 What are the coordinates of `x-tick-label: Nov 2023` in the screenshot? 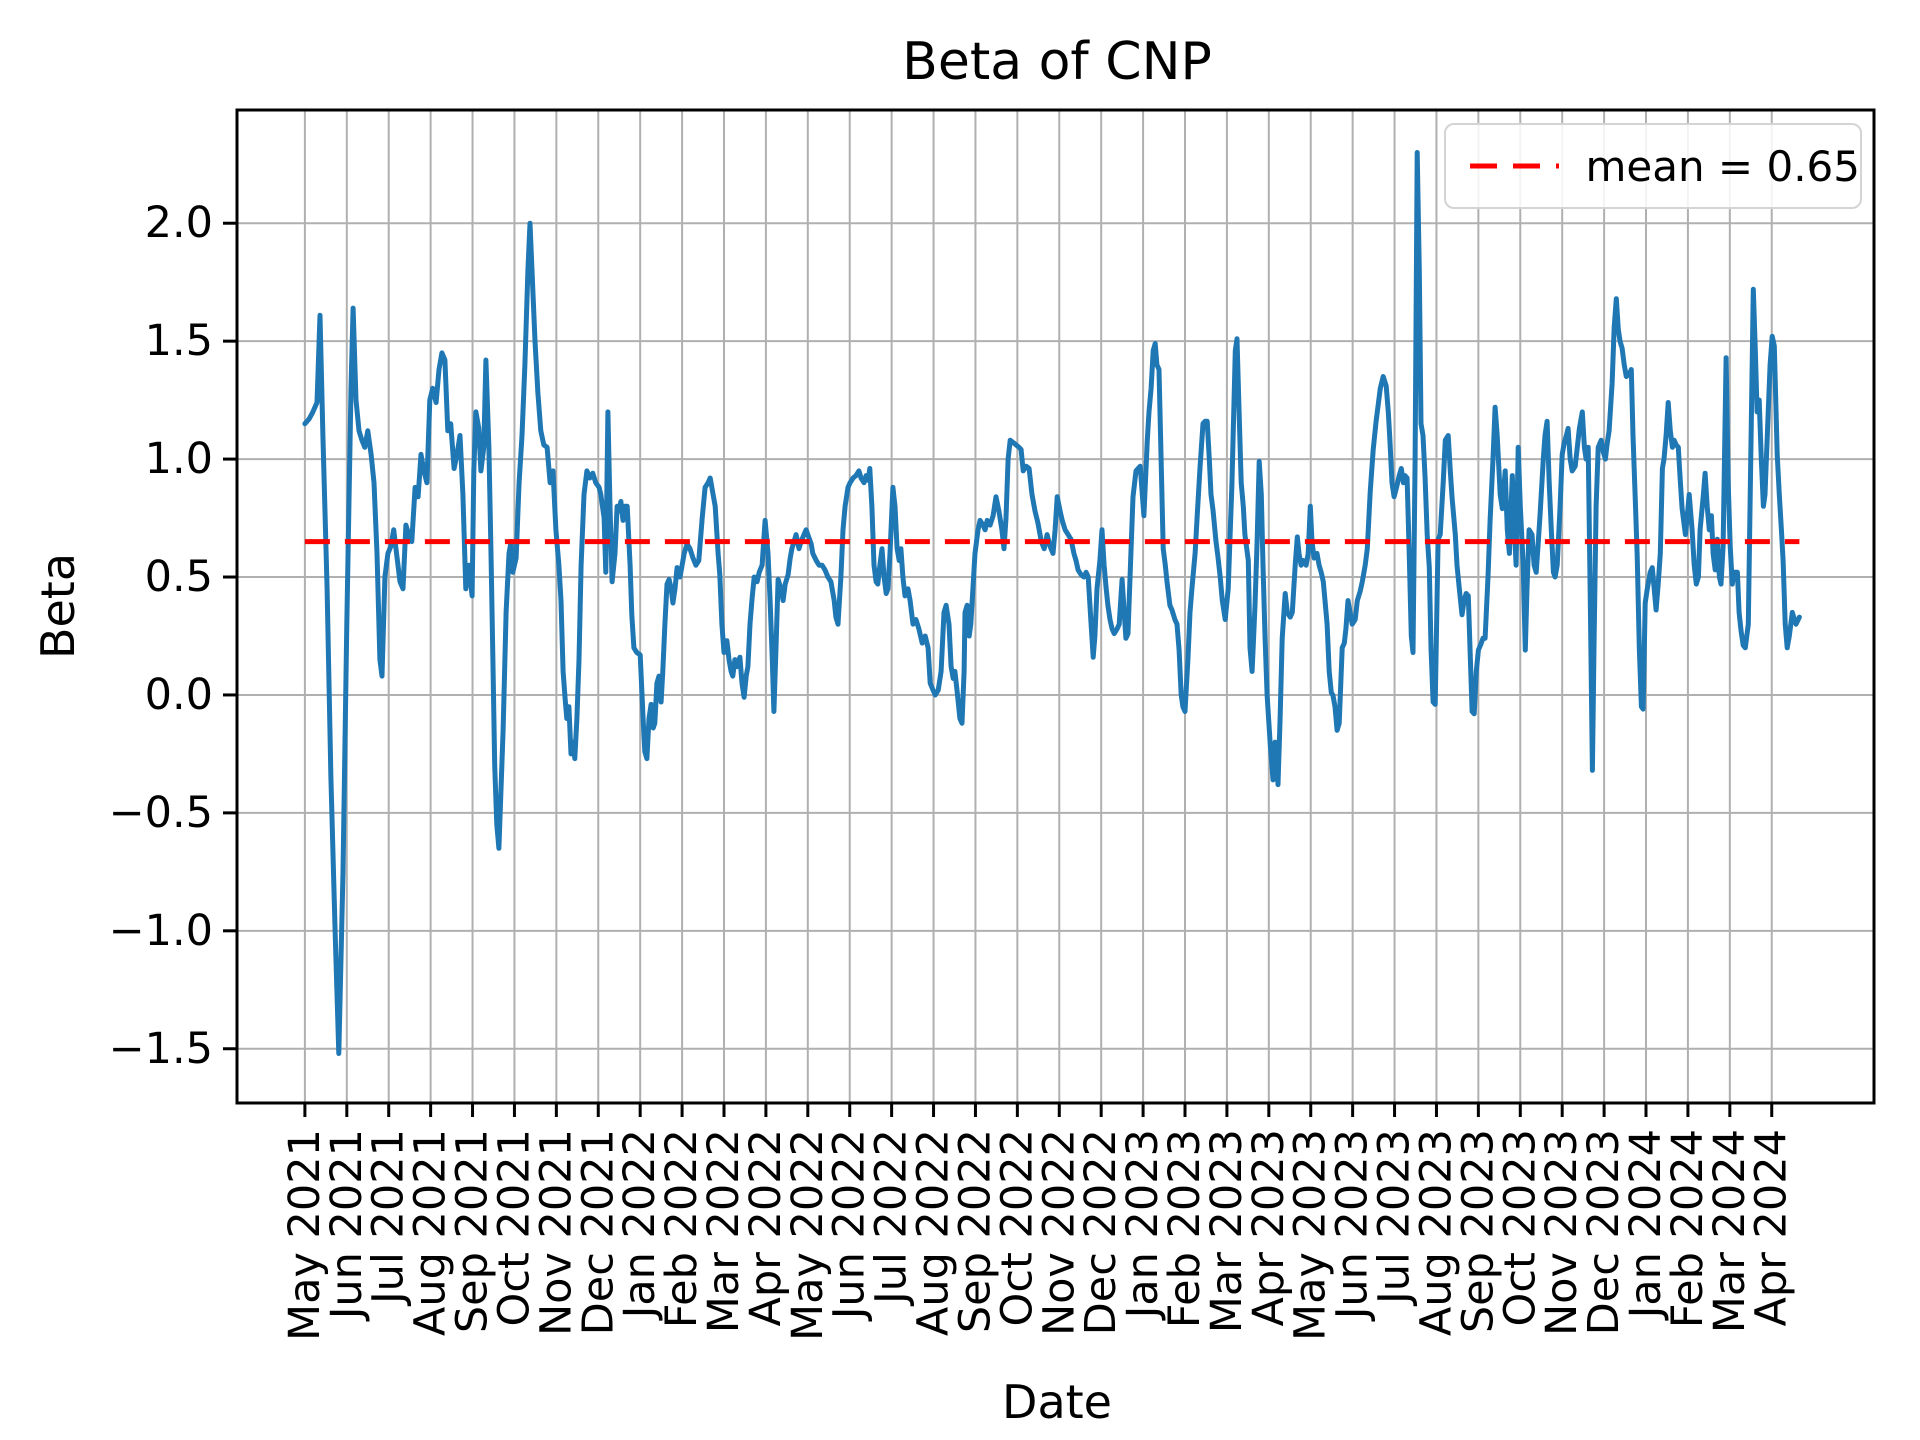 It's located at (1562, 1232).